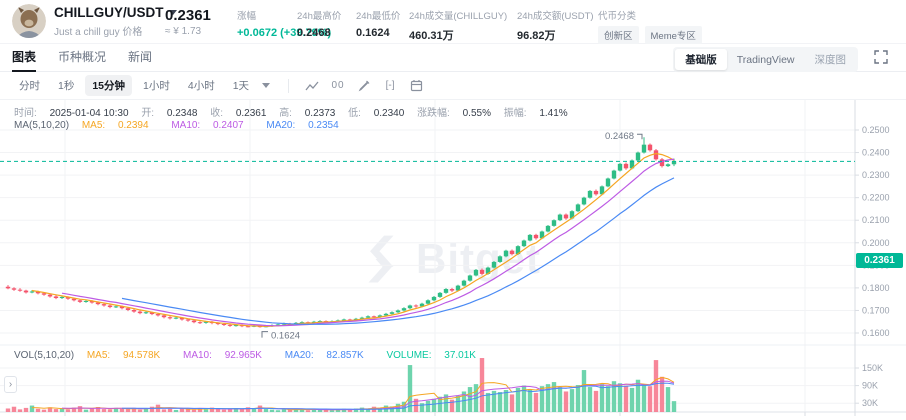  Describe the element at coordinates (555, 26) in the screenshot. I see `stat-24h-turnover: 24h成交额(USDT) 96.82万` at that location.